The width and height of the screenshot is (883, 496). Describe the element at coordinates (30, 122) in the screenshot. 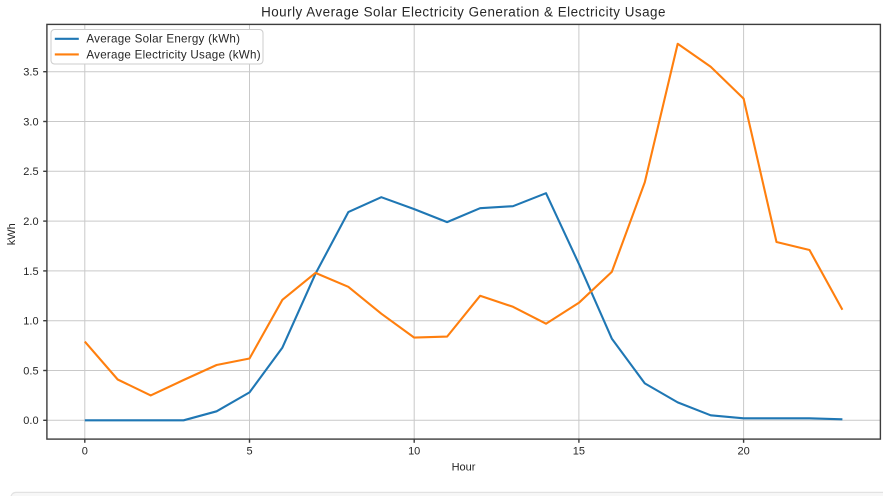

I see `svg-text: 3.0` at that location.